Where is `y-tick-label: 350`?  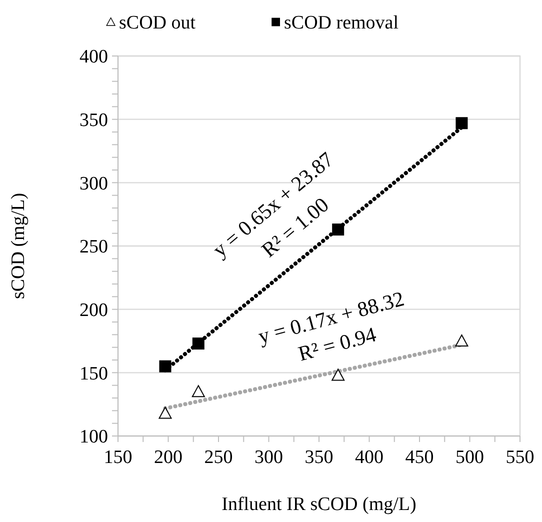 y-tick-label: 350 is located at coordinates (94, 120).